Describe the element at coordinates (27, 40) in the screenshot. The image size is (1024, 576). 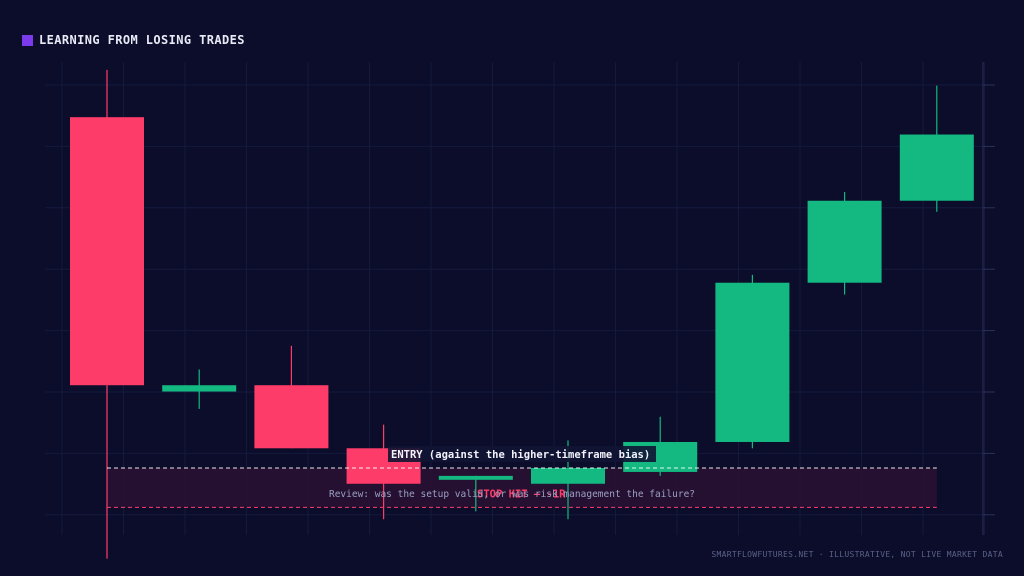
I see `title-square-icon` at that location.